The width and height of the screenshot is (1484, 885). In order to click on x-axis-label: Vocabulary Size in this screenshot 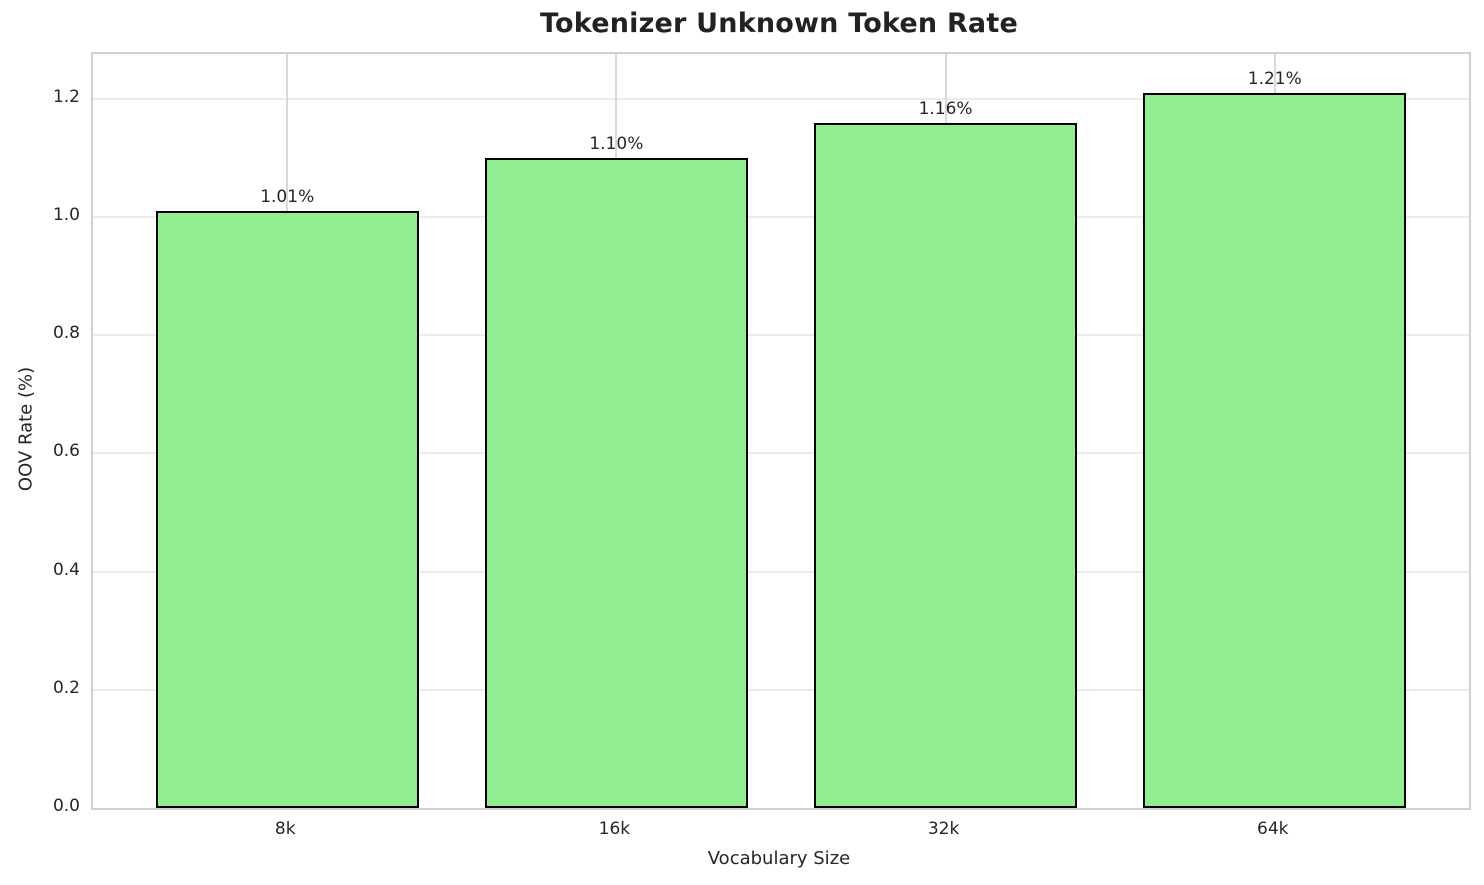, I will do `click(779, 858)`.